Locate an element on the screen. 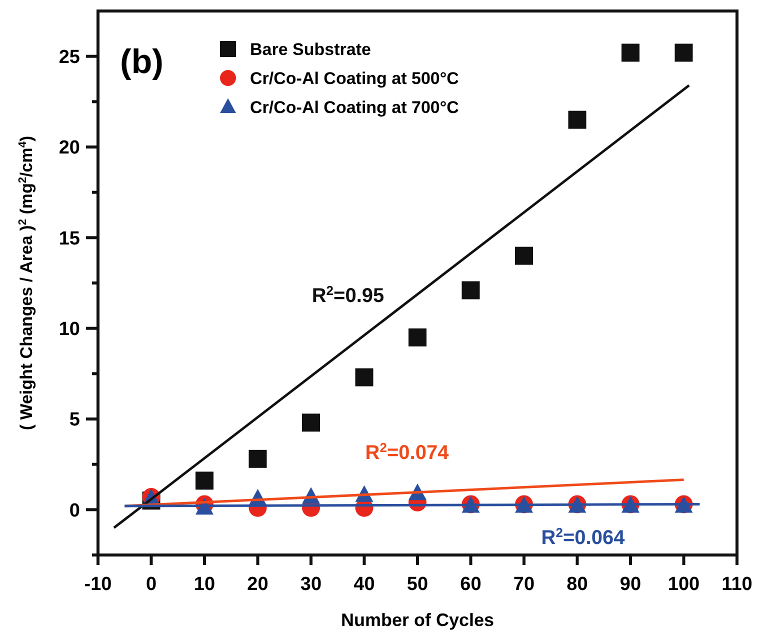 The image size is (757, 641). x-tick-label: 70 is located at coordinates (524, 584).